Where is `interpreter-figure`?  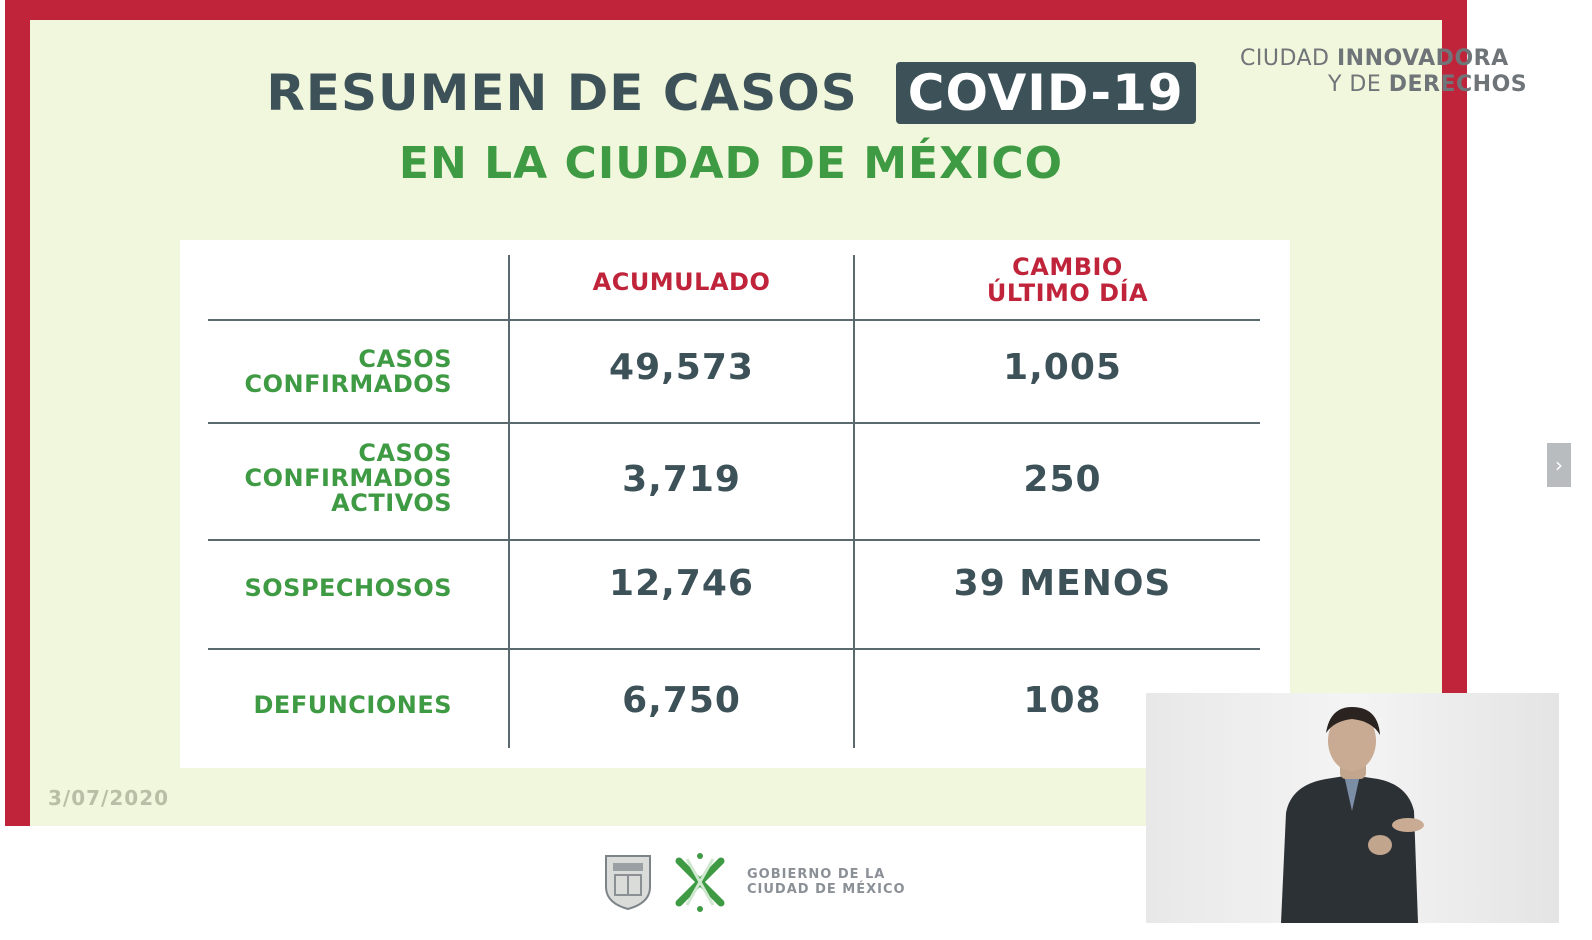
interpreter-figure is located at coordinates (1352, 815).